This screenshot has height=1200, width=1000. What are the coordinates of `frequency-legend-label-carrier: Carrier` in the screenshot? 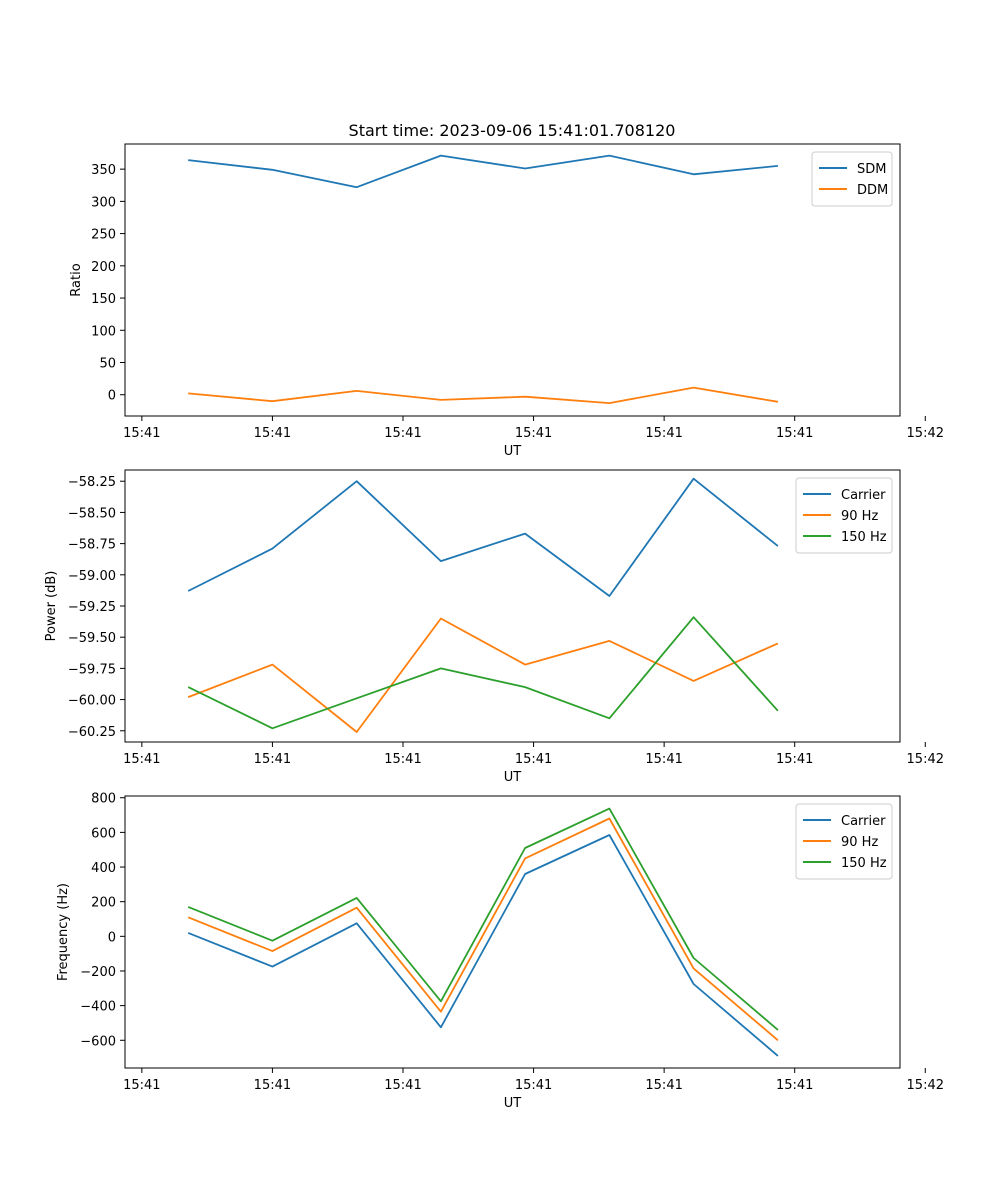 It's located at (863, 821).